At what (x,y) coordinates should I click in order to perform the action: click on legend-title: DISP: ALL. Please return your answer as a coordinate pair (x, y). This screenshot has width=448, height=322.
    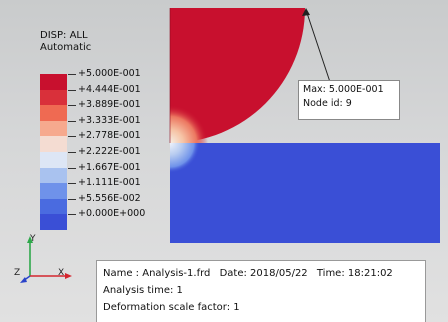
    Looking at the image, I should click on (64, 35).